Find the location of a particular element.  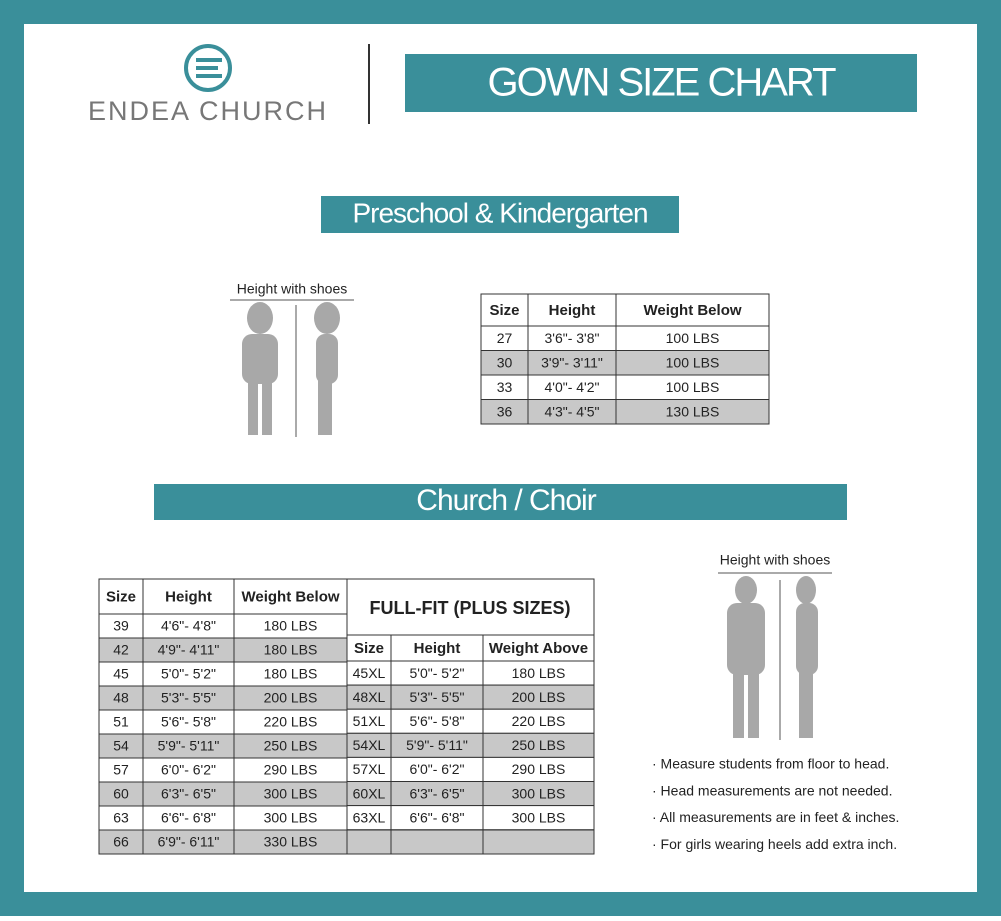

cell-text: 6'3"- 6'5" is located at coordinates (437, 793).